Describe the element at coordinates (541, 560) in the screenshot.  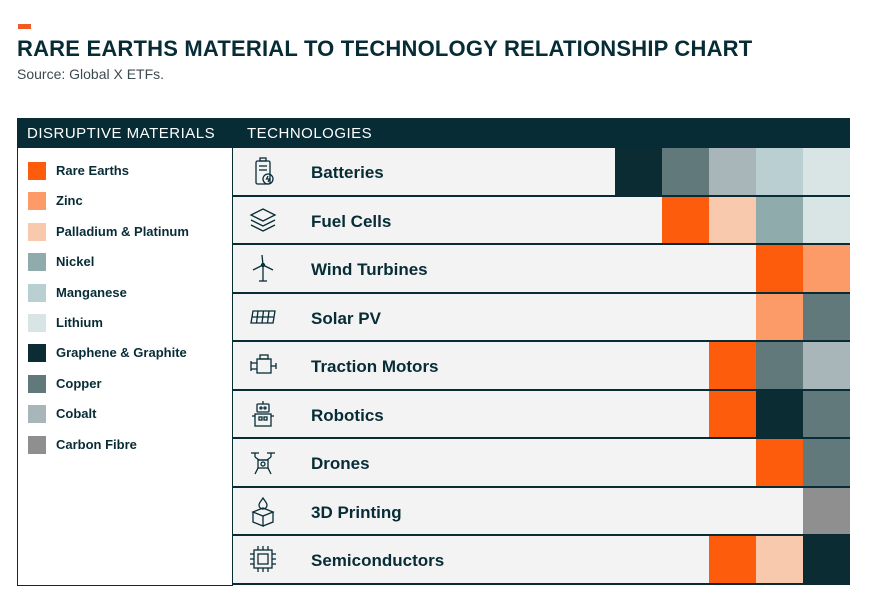
I see `technology-row: Semiconductors` at that location.